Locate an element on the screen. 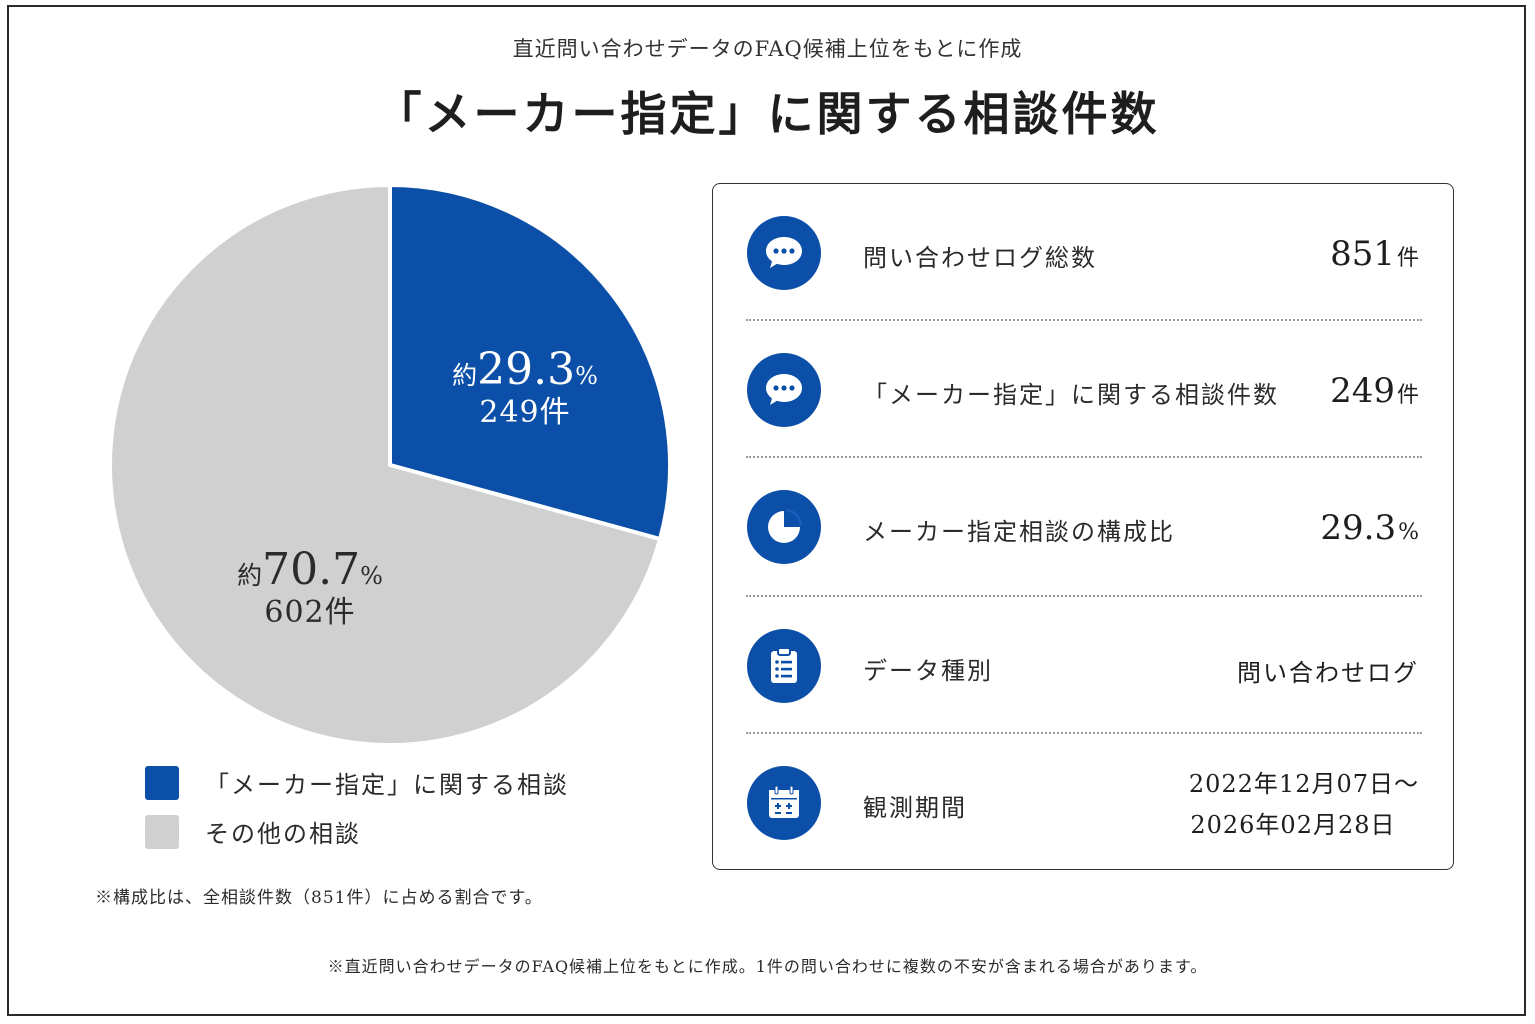 The height and width of the screenshot is (1024, 1535). stat-row-maker-count: 「メーカー指定」に関する相談件数 249件 is located at coordinates (1083, 389).